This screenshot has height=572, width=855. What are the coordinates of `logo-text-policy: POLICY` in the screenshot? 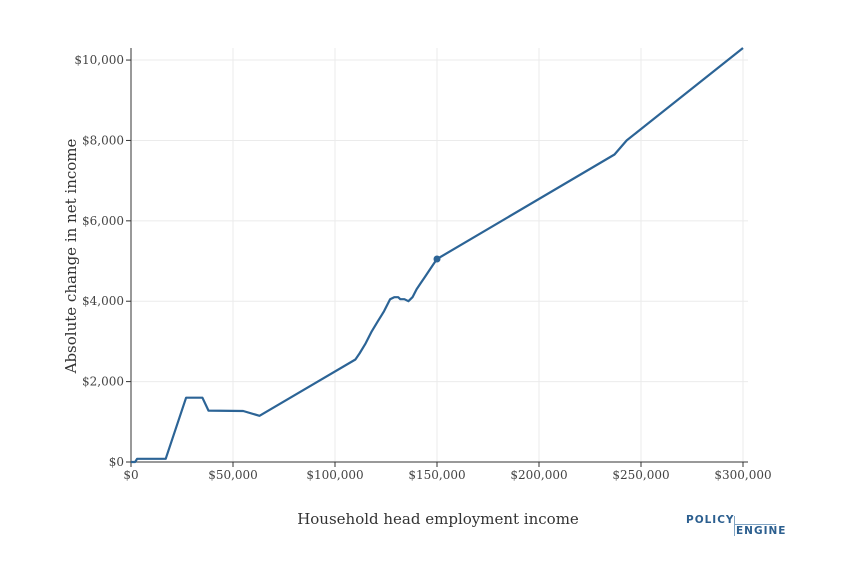 It's located at (710, 520).